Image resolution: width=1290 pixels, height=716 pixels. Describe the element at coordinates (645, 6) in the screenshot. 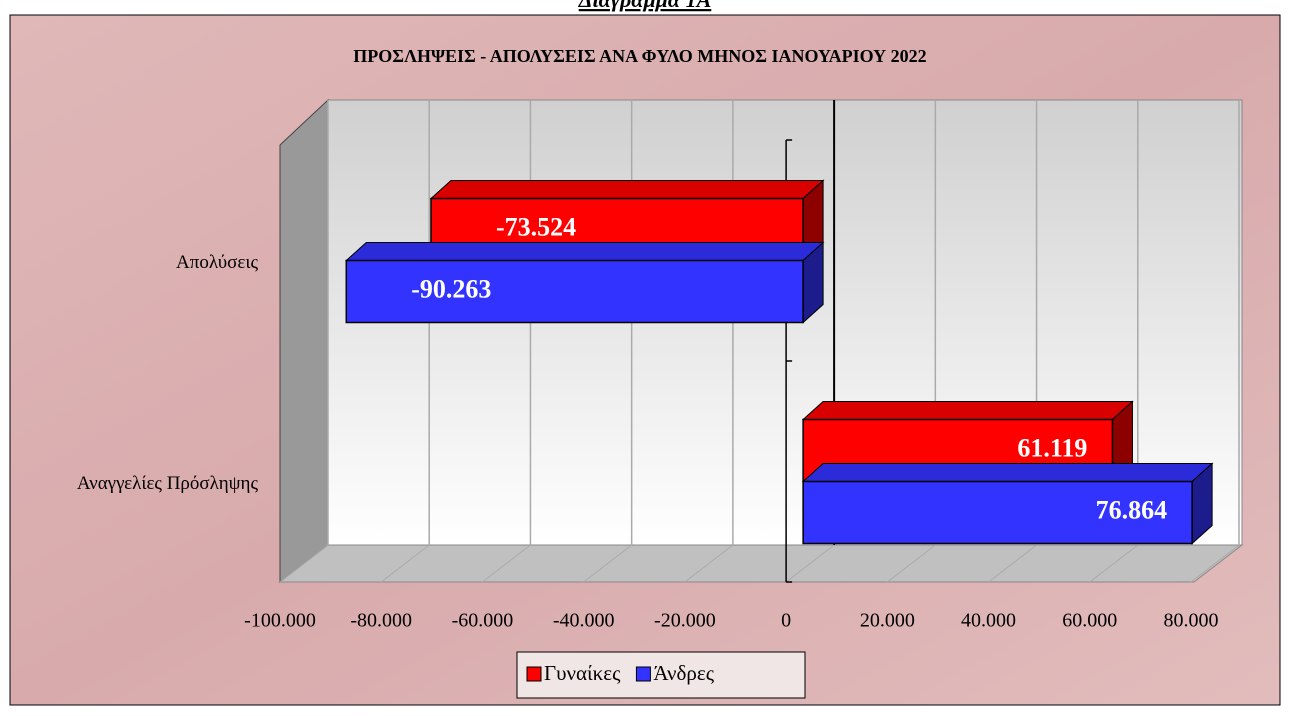

I see `heading: Διάγραμμα 1Α` at that location.